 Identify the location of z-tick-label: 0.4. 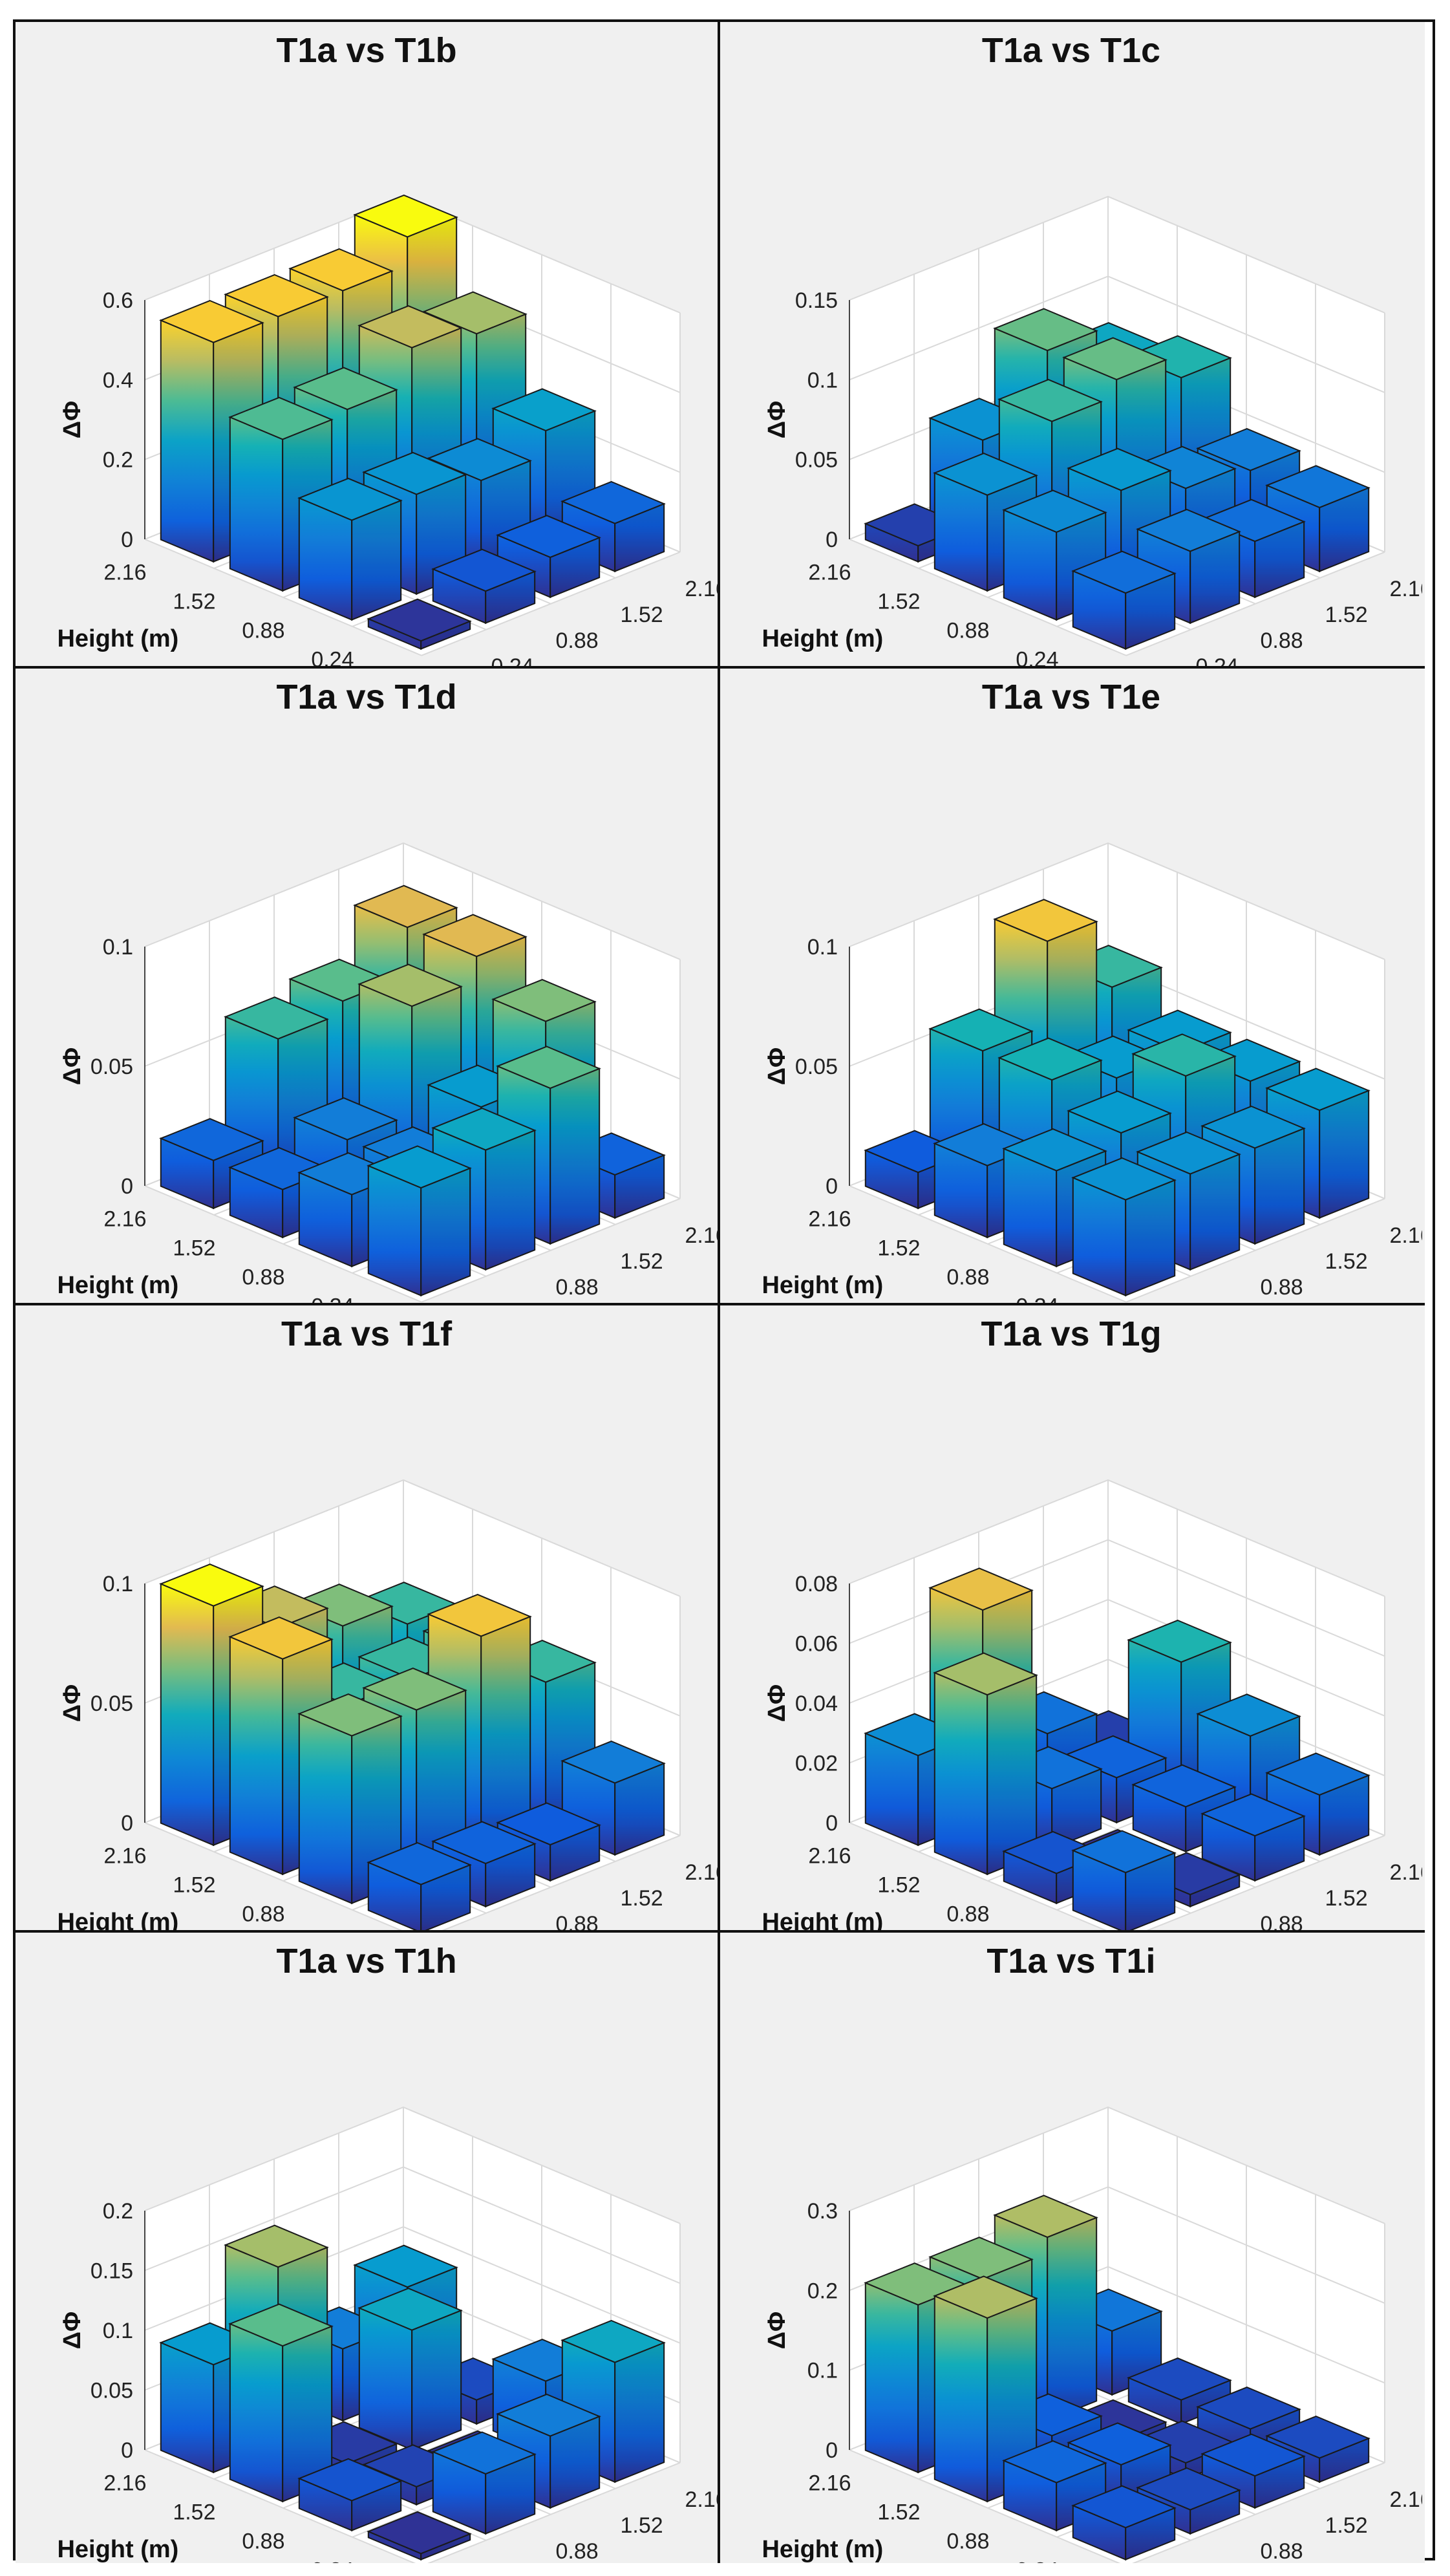
(118, 380).